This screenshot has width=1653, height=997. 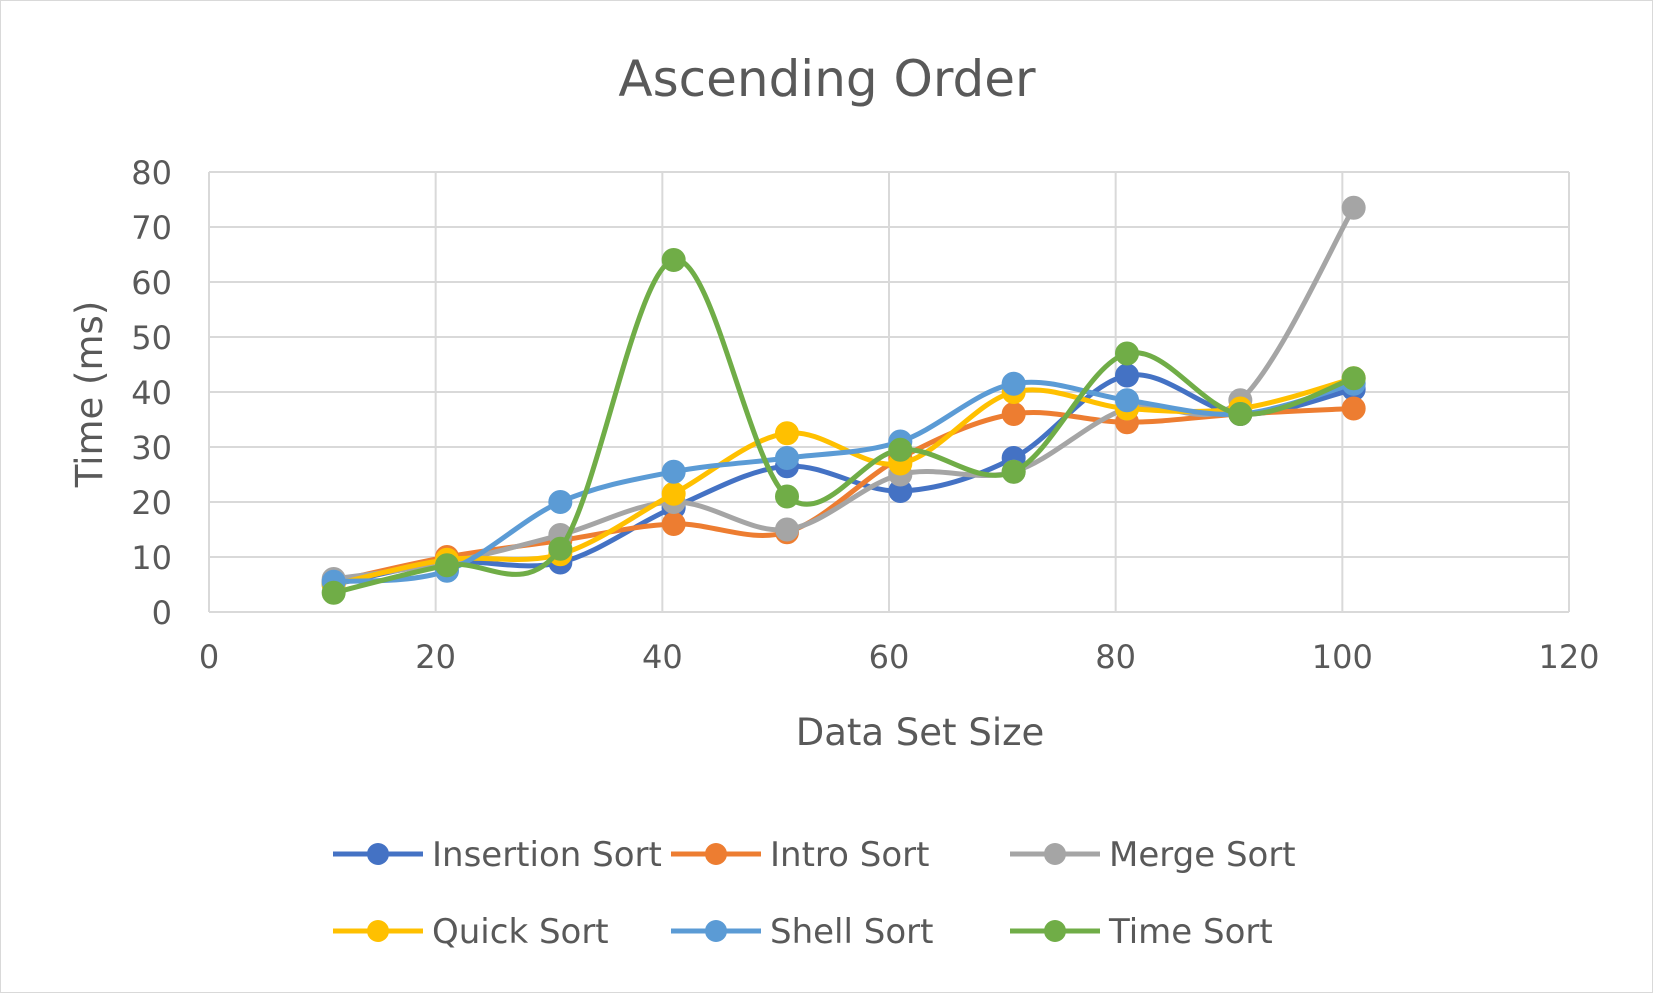 What do you see at coordinates (520, 932) in the screenshot?
I see `legend-label: Quick Sort` at bounding box center [520, 932].